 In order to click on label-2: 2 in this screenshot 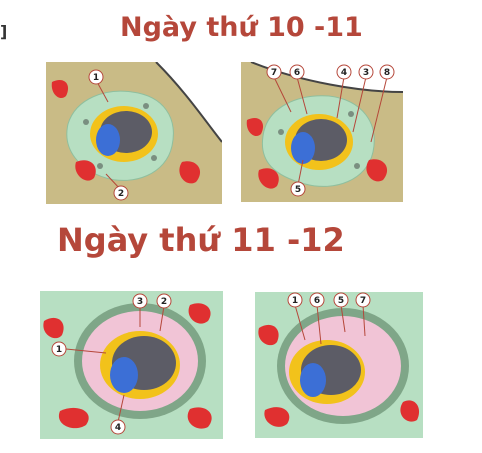, I will do `click(164, 312)`.